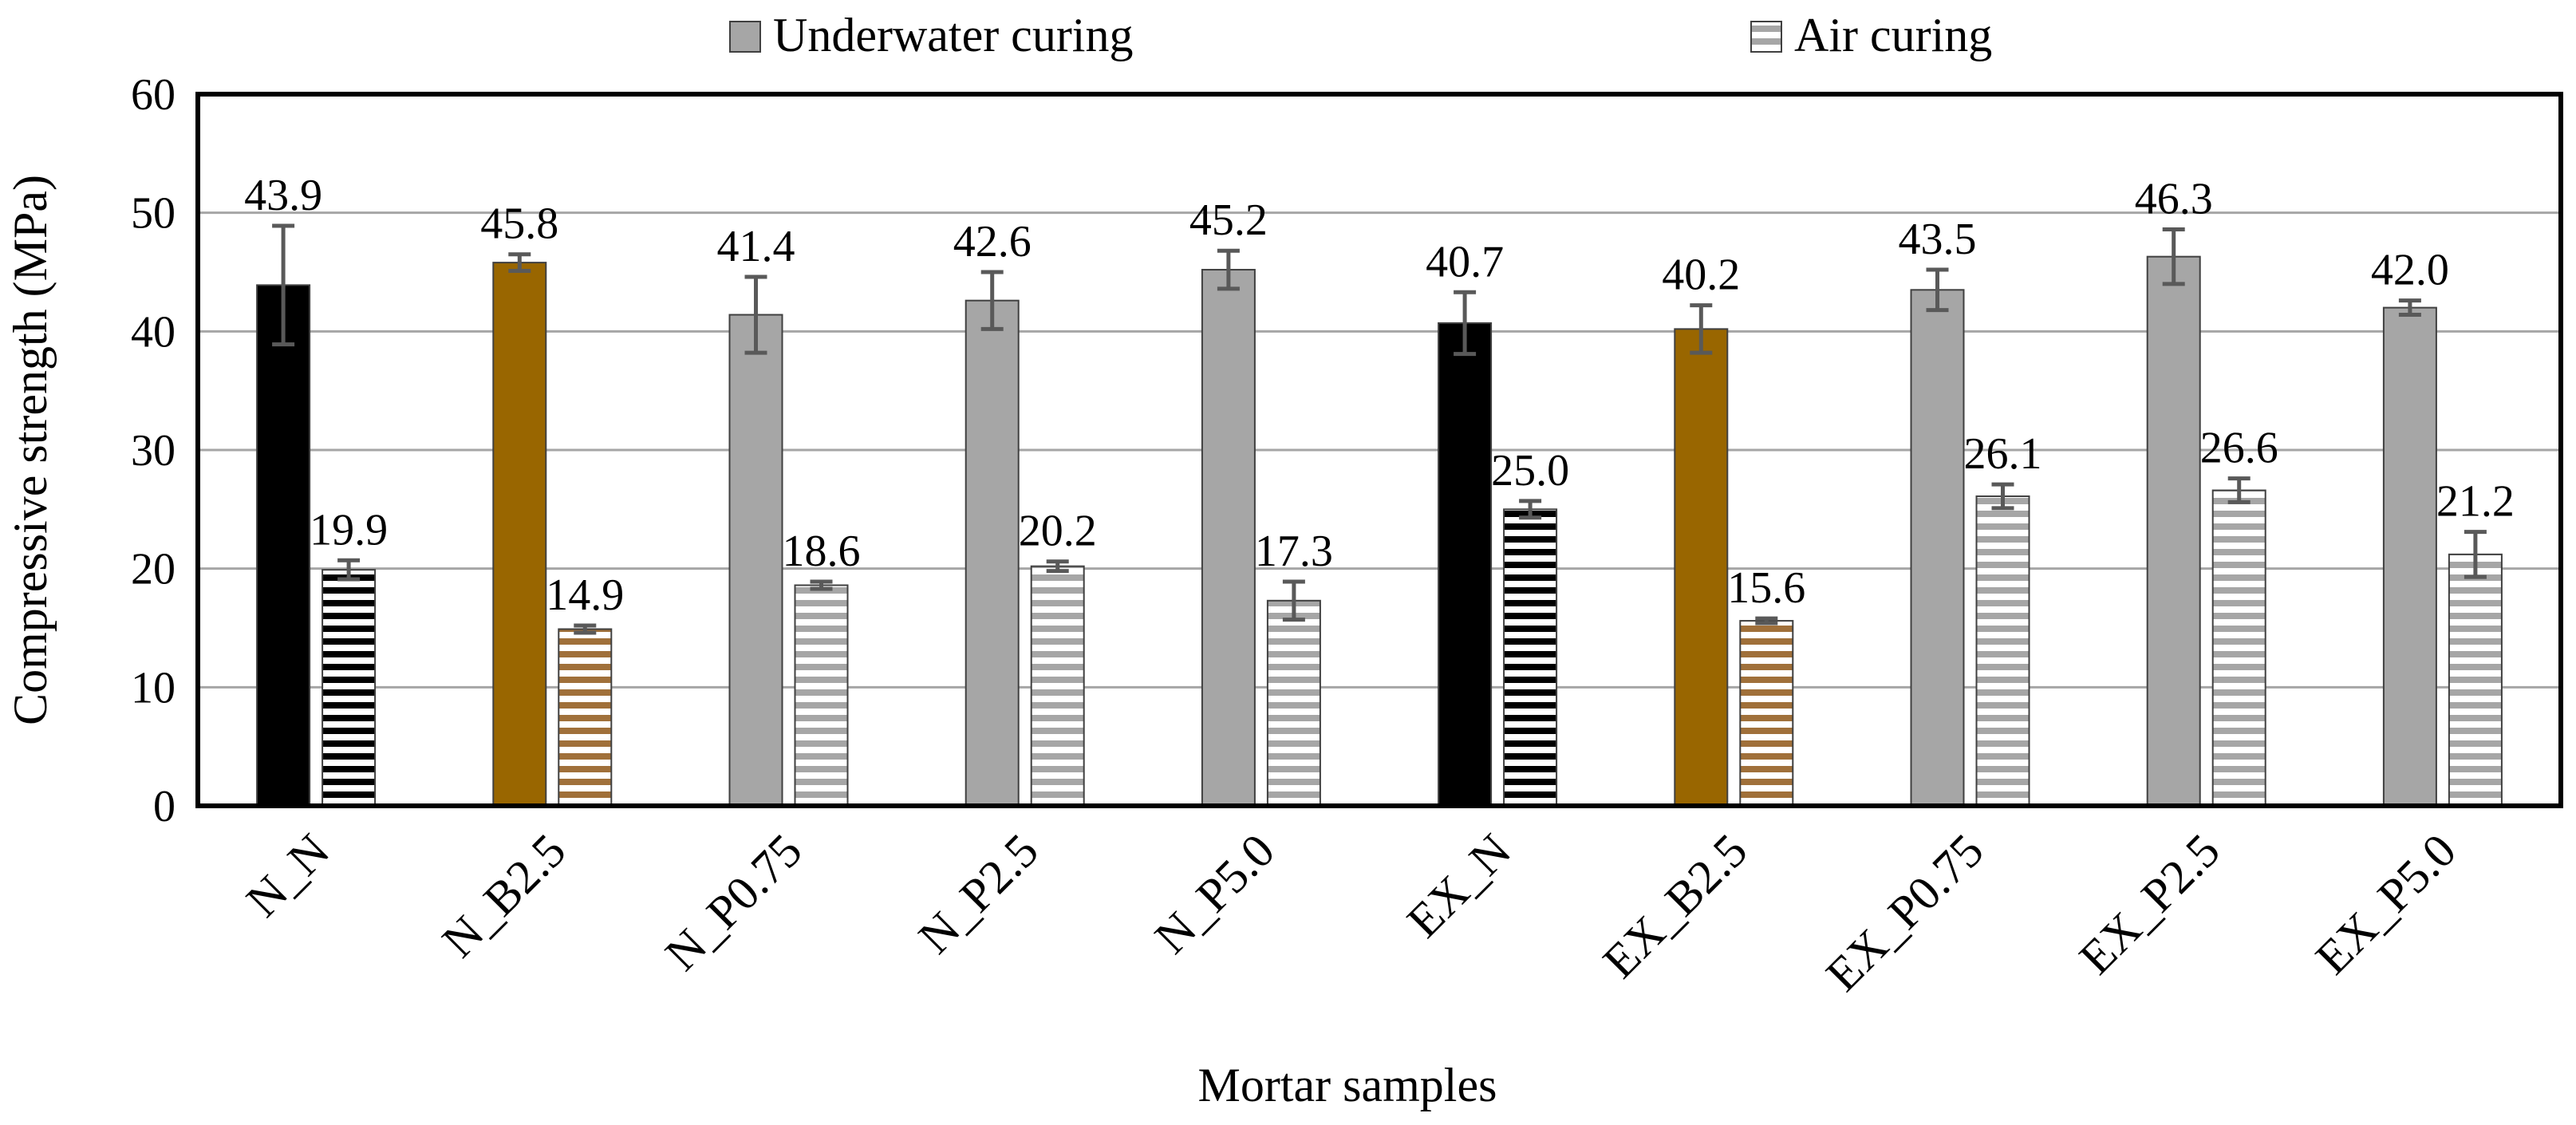 Image resolution: width=2576 pixels, height=1125 pixels. Describe the element at coordinates (1293, 703) in the screenshot. I see `bar-air-N_P5.0` at that location.